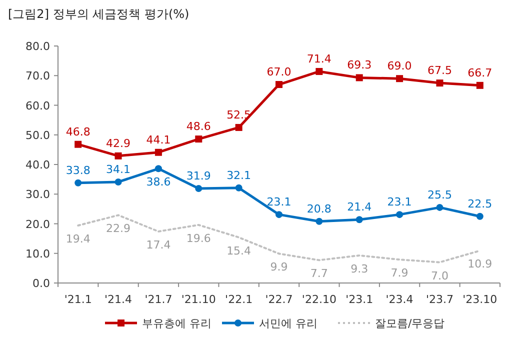  Describe the element at coordinates (480, 203) in the screenshot. I see `label: 22.5` at that location.